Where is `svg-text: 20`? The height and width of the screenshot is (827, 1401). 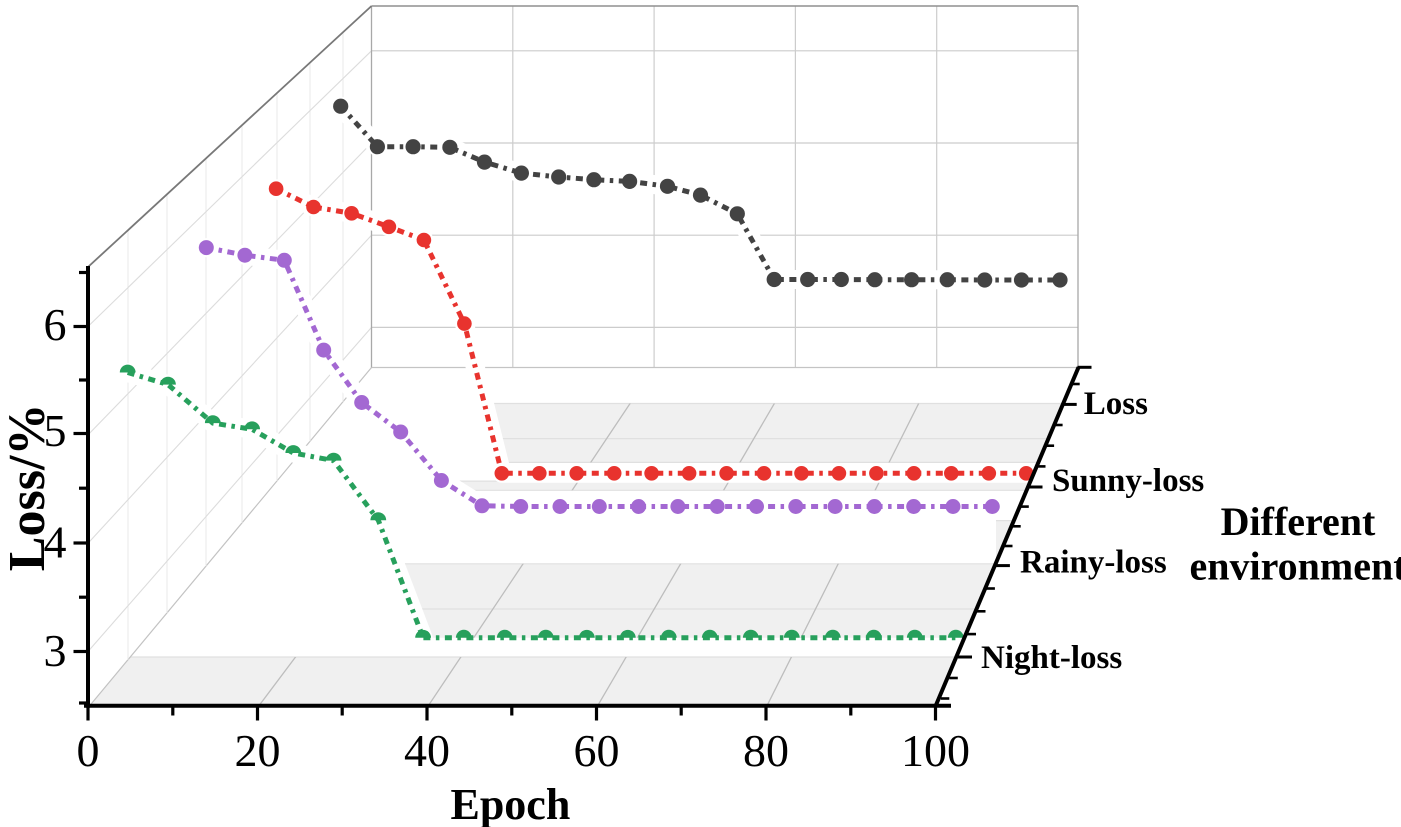 svg-text: 20 is located at coordinates (258, 750).